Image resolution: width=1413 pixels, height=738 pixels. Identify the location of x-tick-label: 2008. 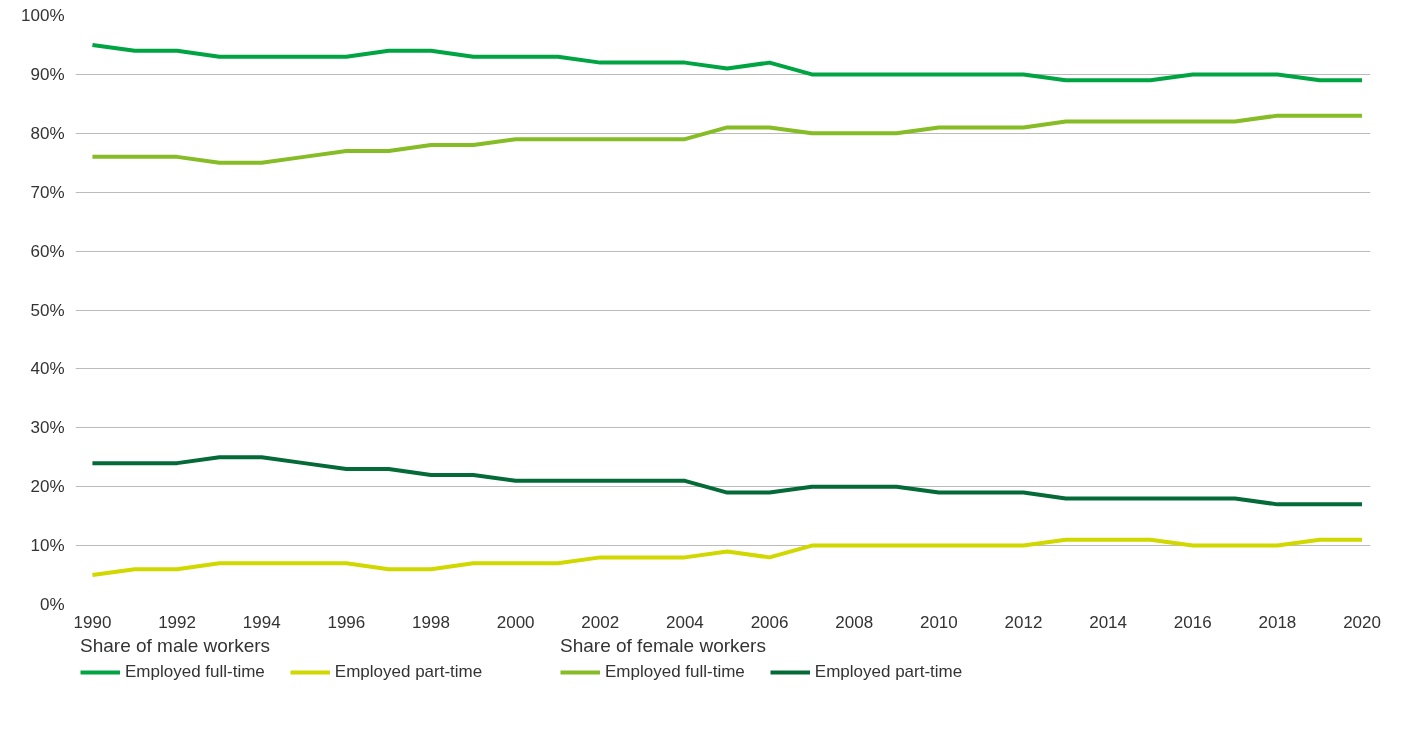
(854, 622).